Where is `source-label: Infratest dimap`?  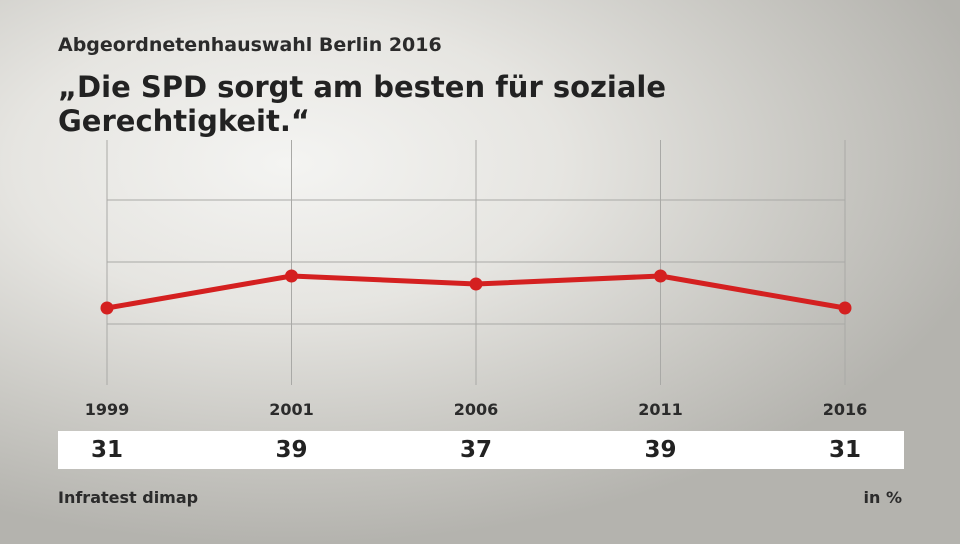
source-label: Infratest dimap is located at coordinates (128, 497).